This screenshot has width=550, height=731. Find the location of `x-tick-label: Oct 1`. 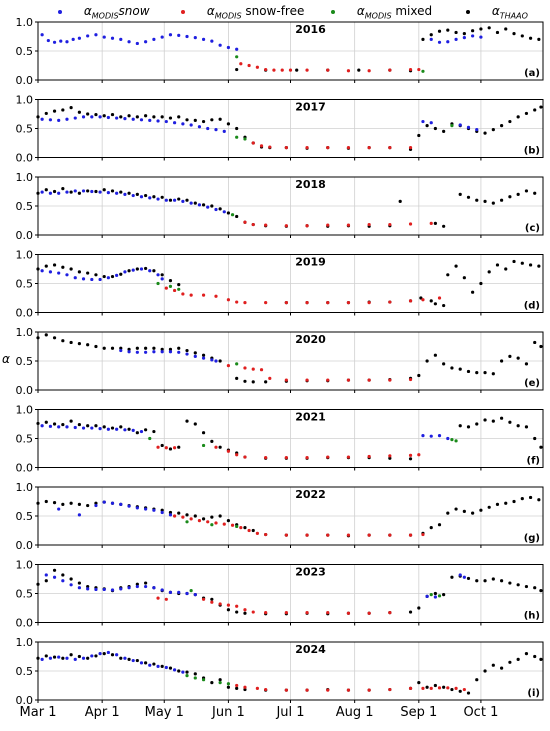

x-tick-label: Oct 1 is located at coordinates (480, 712).